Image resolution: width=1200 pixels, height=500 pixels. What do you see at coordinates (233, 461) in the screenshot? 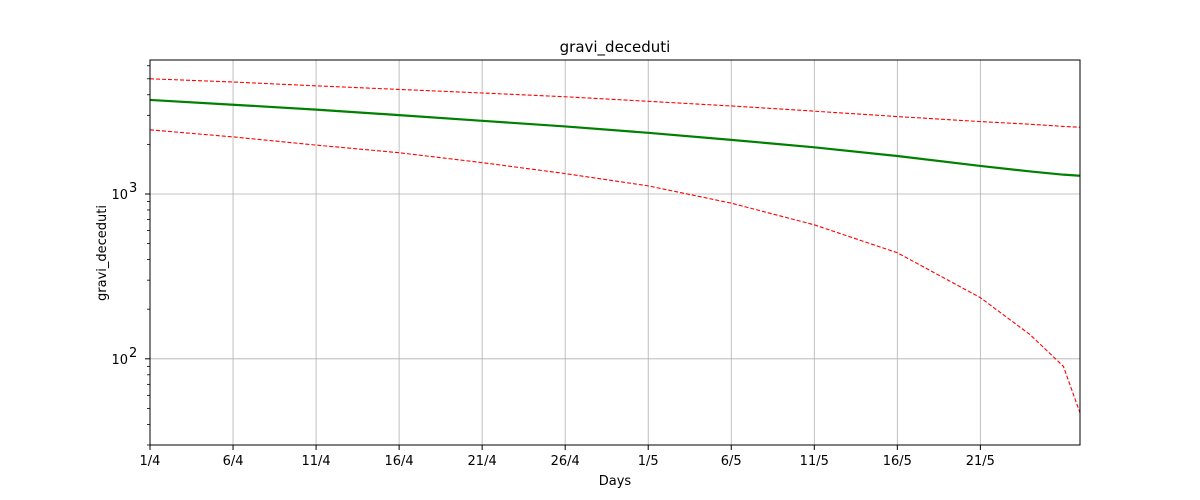
I see `x-tick-label: 6/4` at bounding box center [233, 461].